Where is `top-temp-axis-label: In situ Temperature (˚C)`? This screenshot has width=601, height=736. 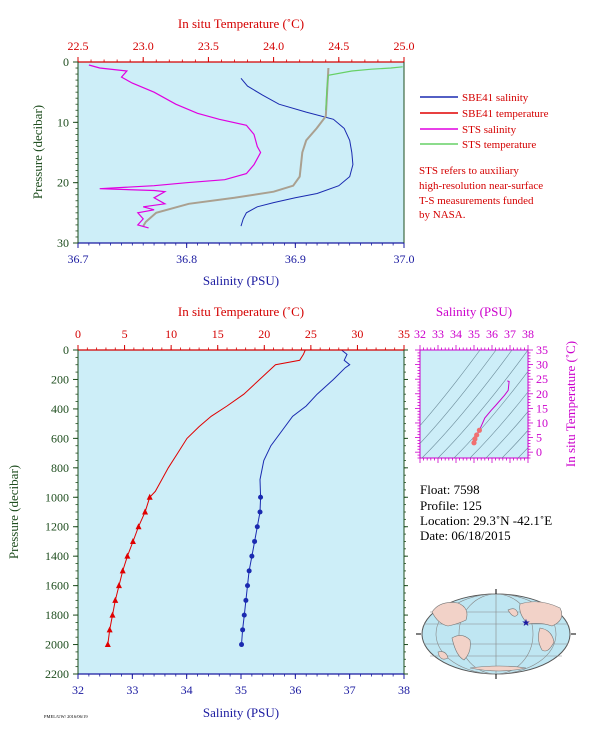 top-temp-axis-label: In situ Temperature (˚C) is located at coordinates (241, 23).